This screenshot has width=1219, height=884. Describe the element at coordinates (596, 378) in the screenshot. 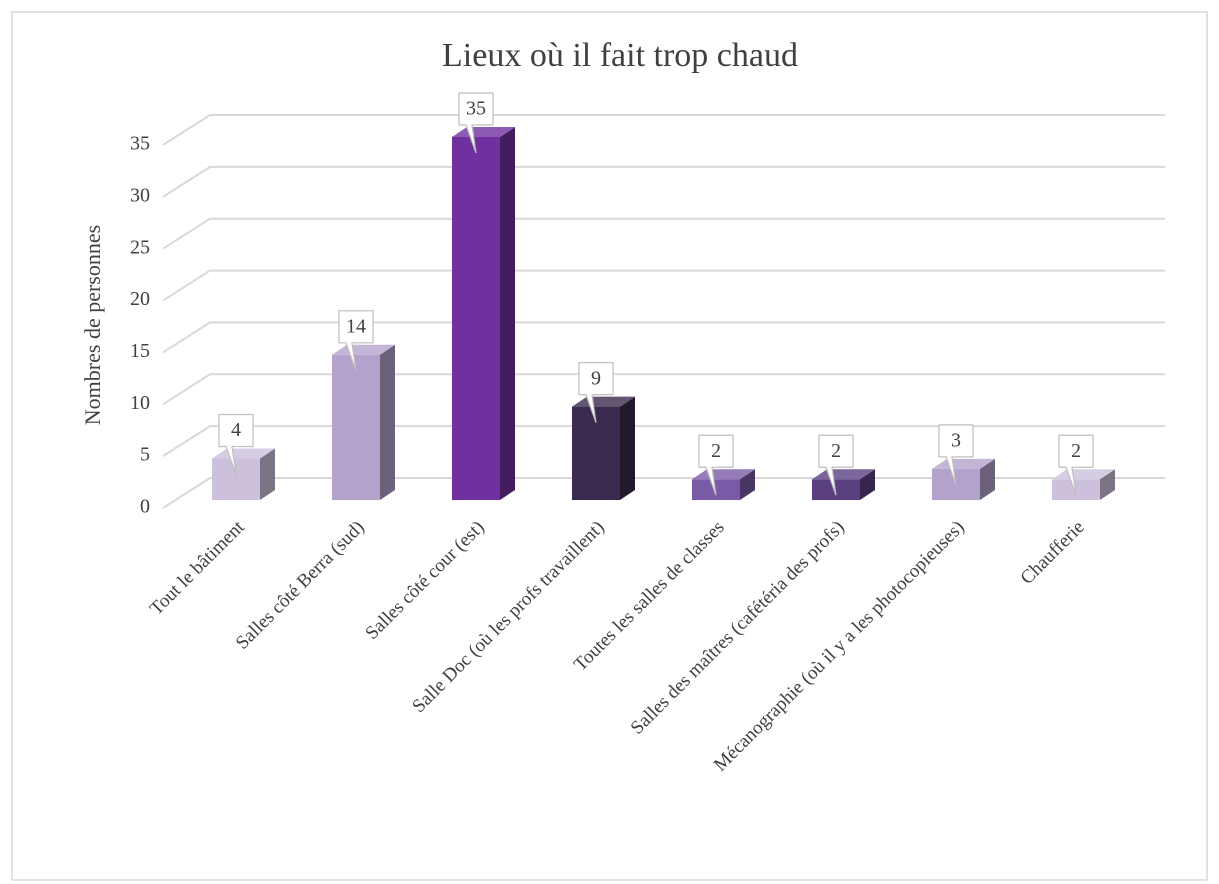

I see `data-label: 9` at that location.